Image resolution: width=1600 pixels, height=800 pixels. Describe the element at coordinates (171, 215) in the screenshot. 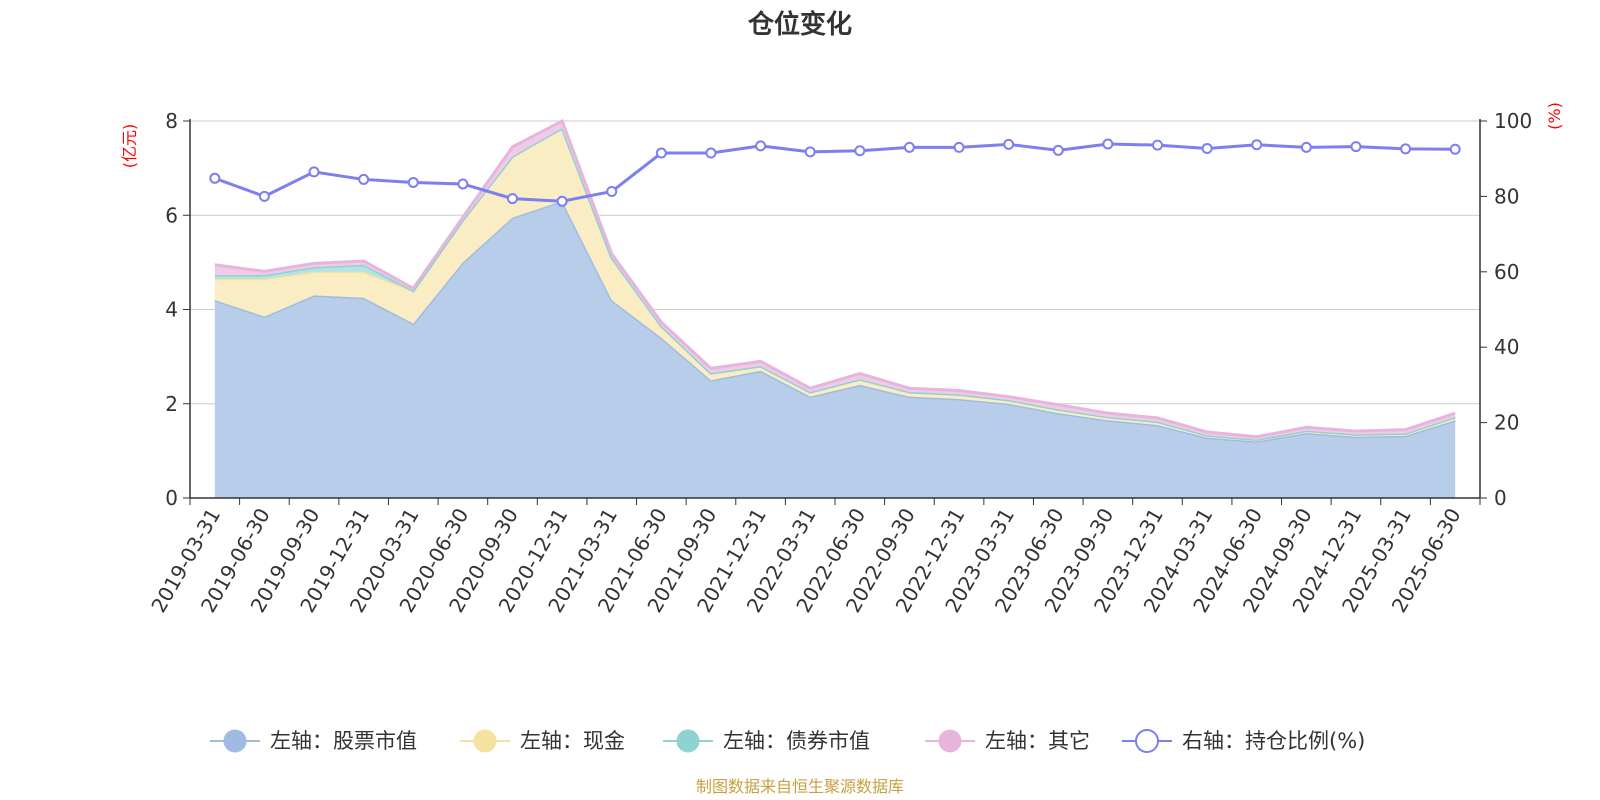

I see `left-tick-label: 6` at that location.